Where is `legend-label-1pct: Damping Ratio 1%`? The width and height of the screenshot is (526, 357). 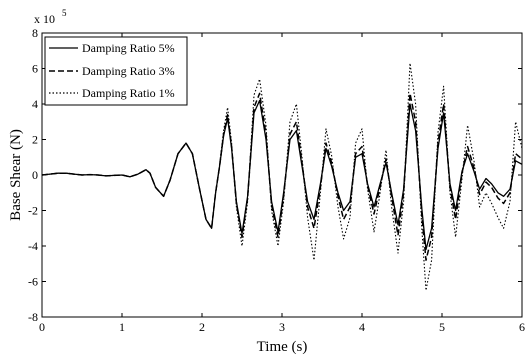 legend-label-1pct: Damping Ratio 1% is located at coordinates (128, 93).